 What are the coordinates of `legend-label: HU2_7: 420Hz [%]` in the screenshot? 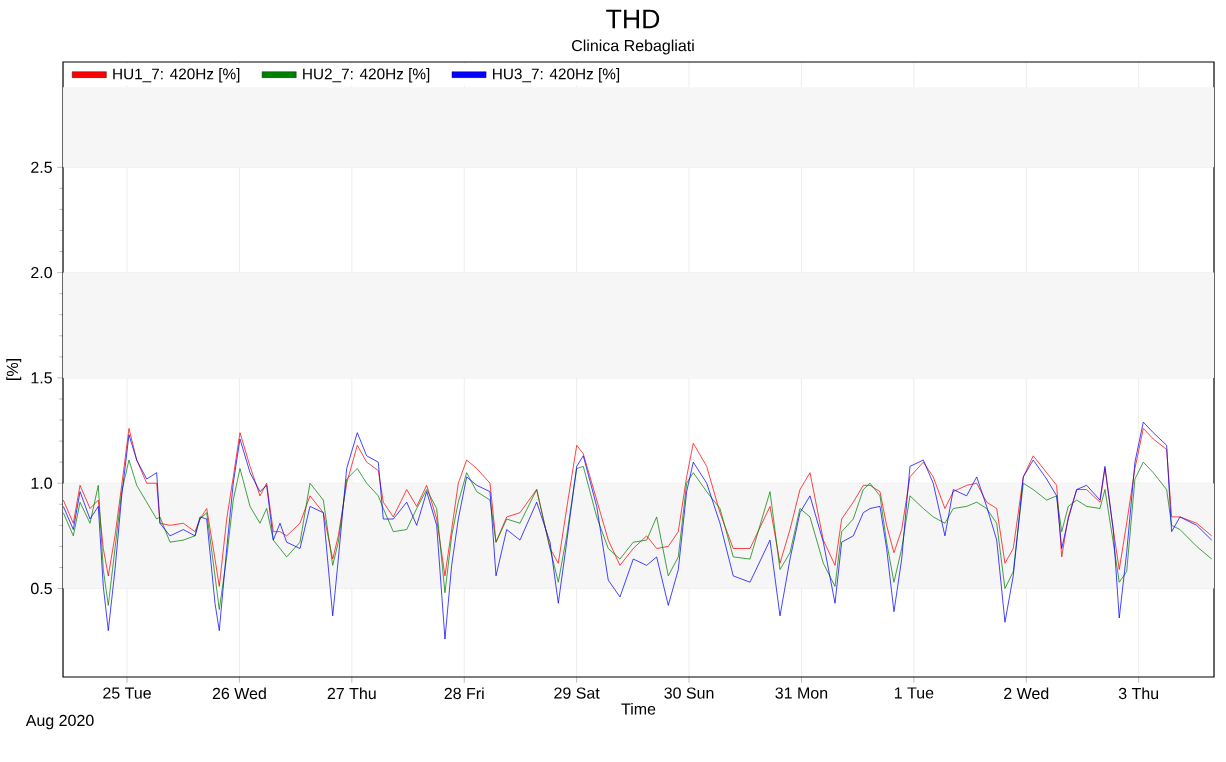 It's located at (366, 75).